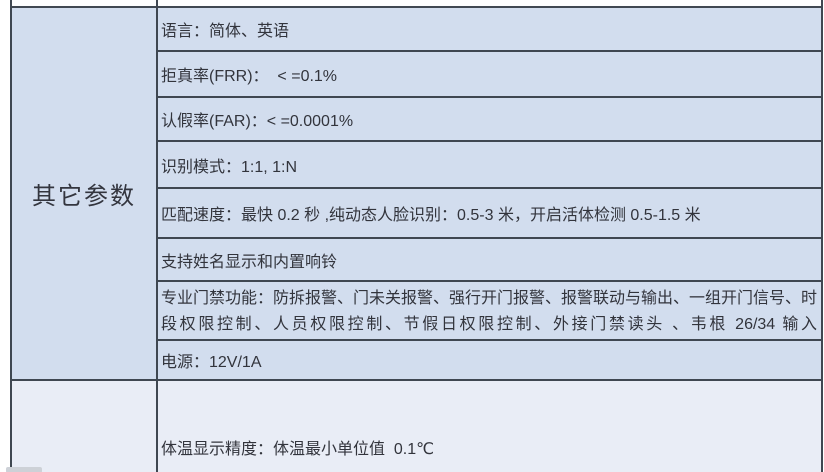  What do you see at coordinates (489, 359) in the screenshot?
I see `spec-row-power: 电源：12V/1A` at bounding box center [489, 359].